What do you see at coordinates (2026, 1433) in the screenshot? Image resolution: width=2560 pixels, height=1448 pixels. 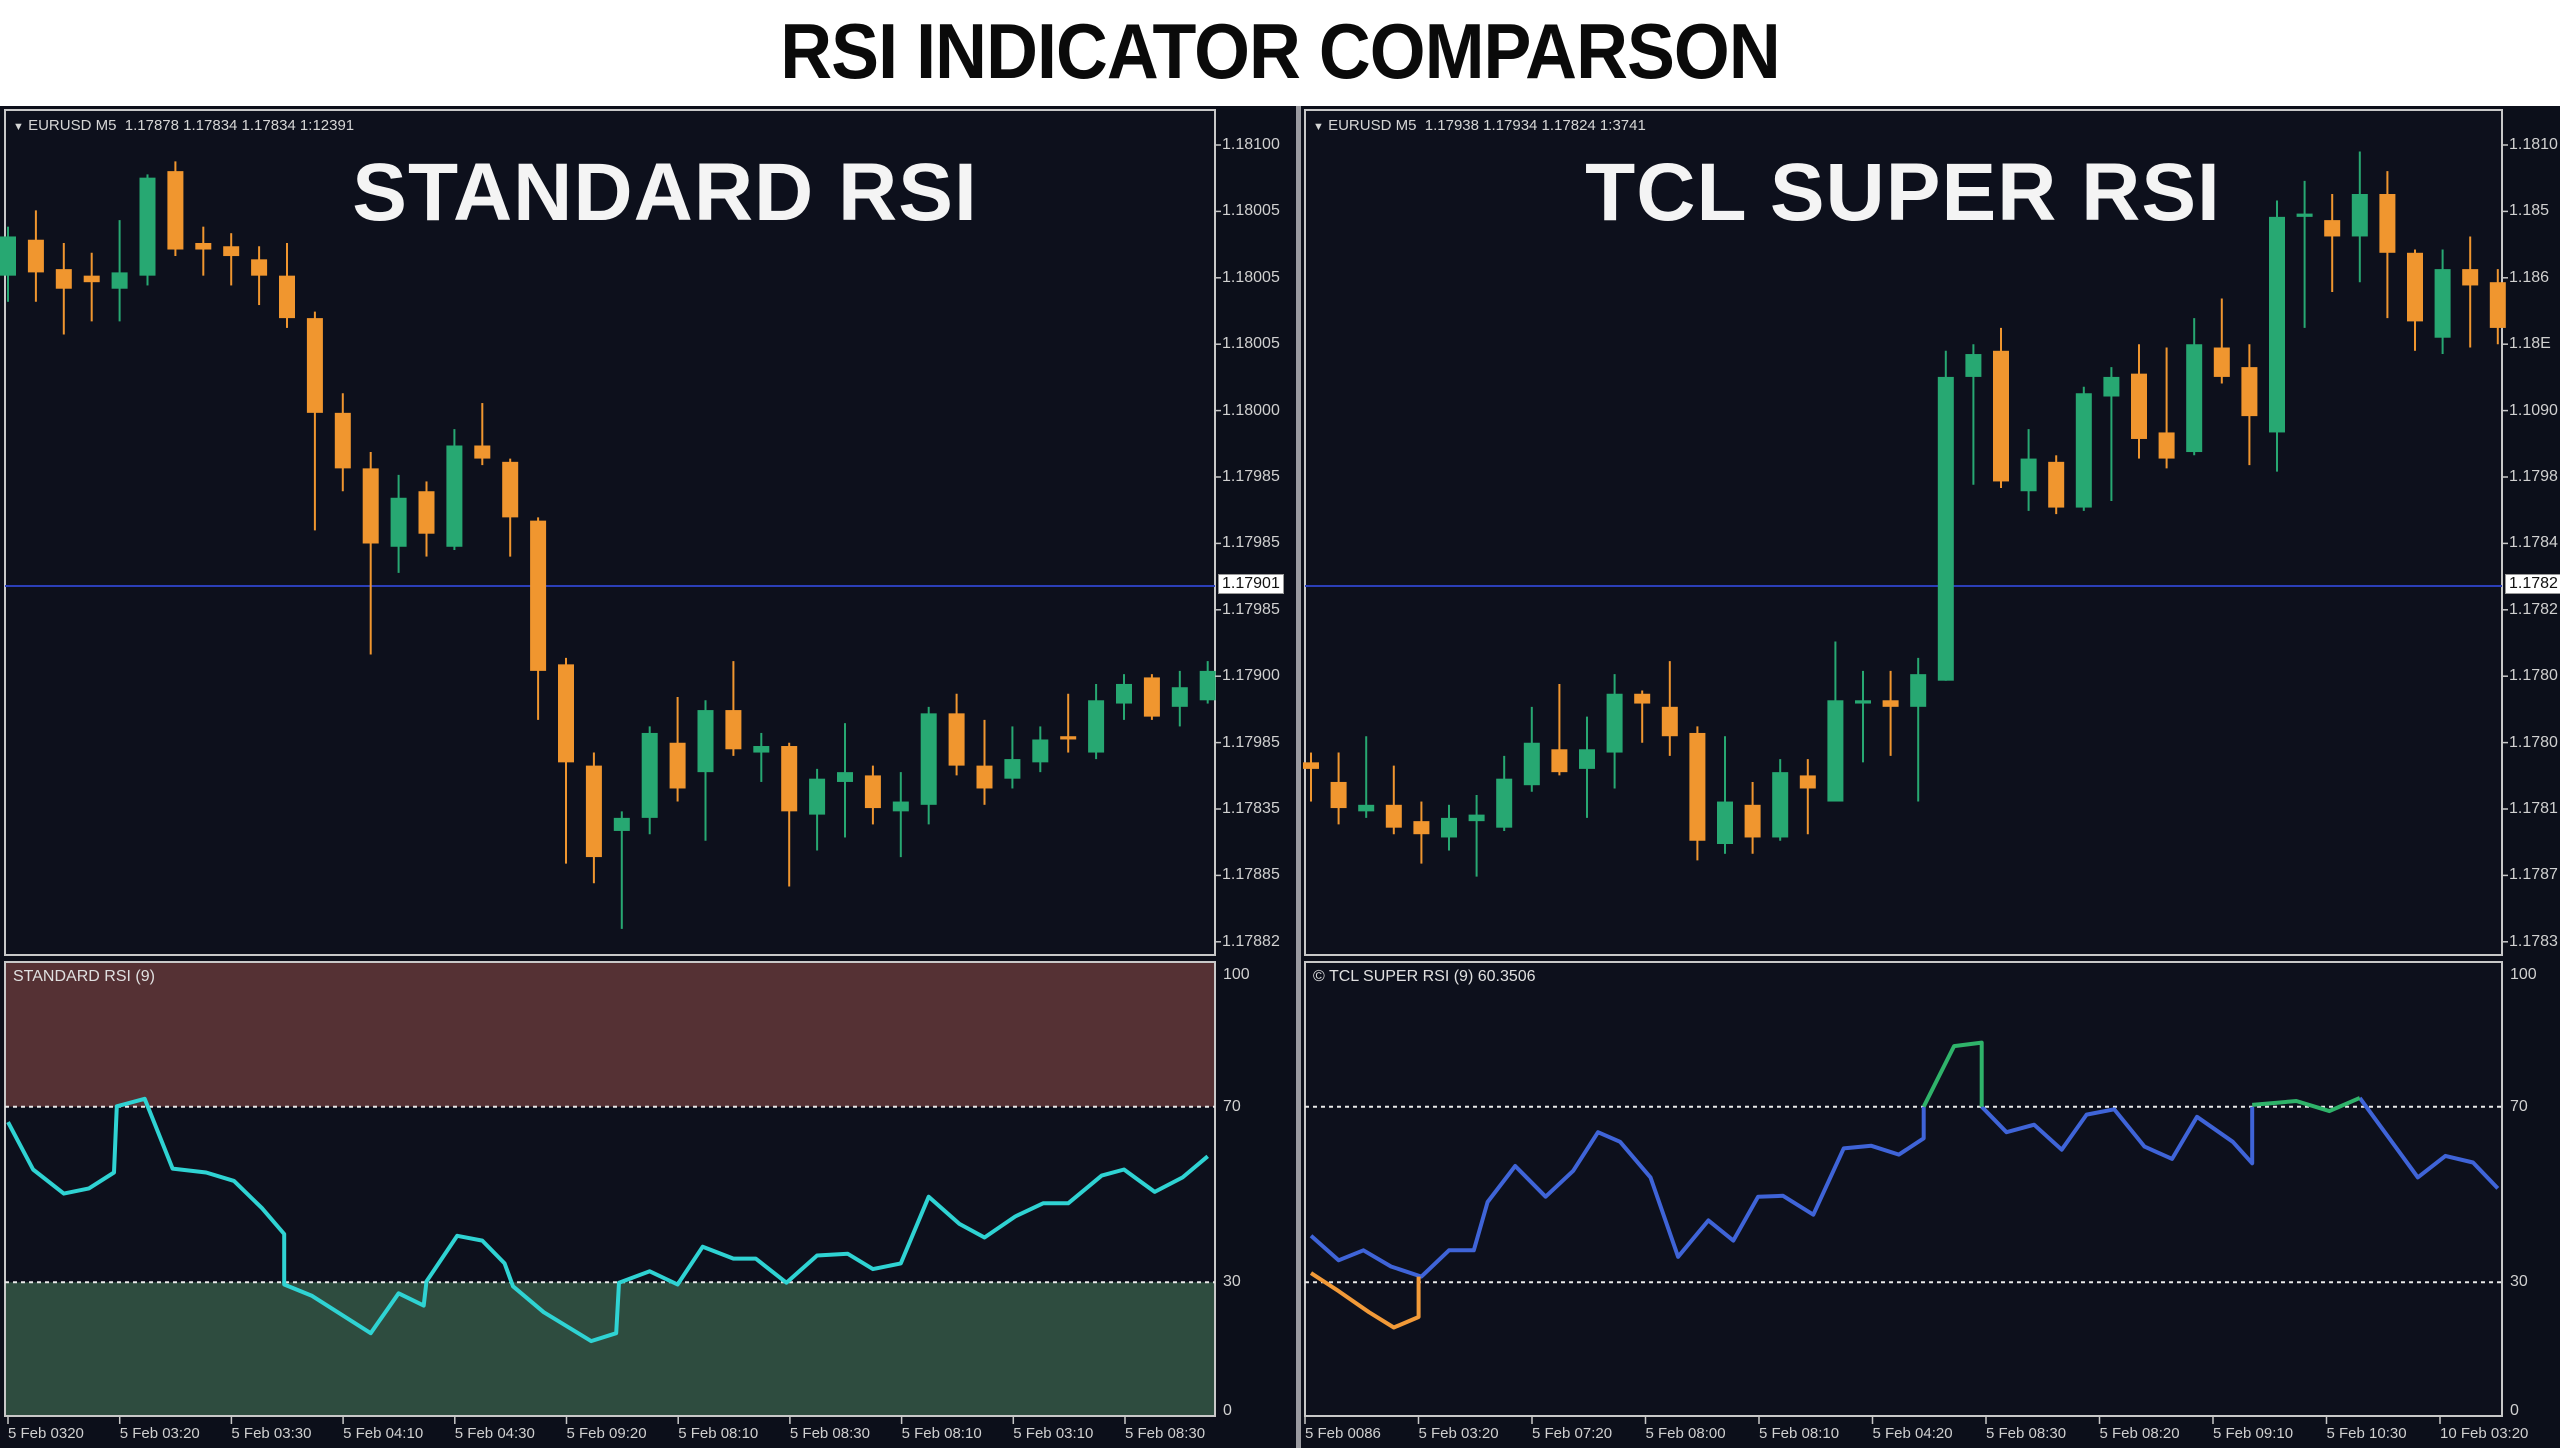 I see `time-axis-label: 5 Feb 08:30` at bounding box center [2026, 1433].